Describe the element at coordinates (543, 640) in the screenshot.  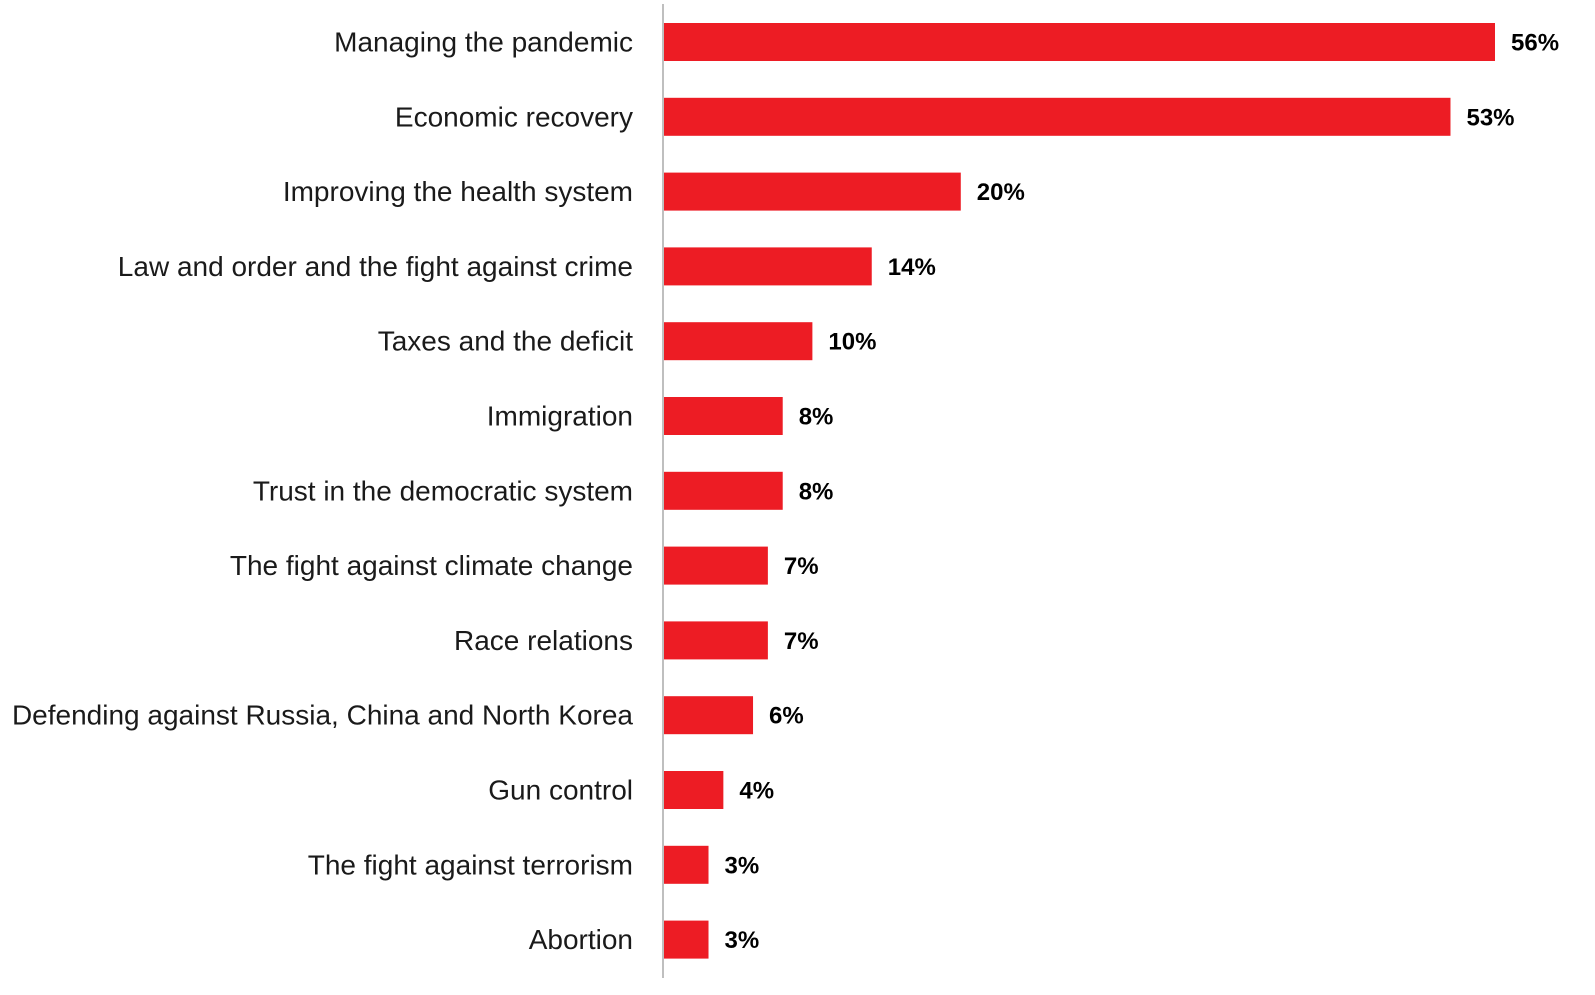
I see `category-label: Race relations` at that location.